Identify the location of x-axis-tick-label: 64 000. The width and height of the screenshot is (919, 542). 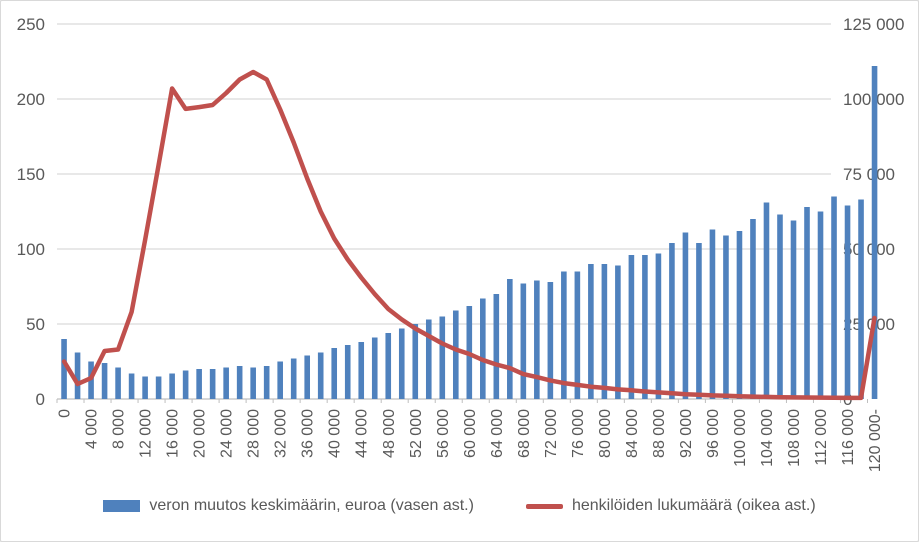
(497, 433).